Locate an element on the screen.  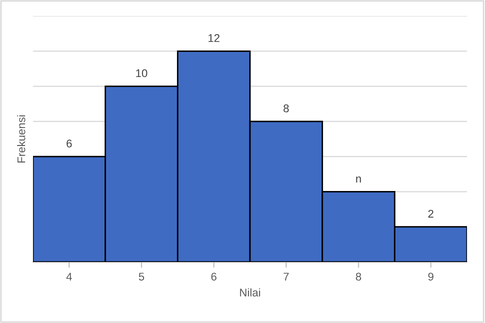
data-label: 10 is located at coordinates (142, 73).